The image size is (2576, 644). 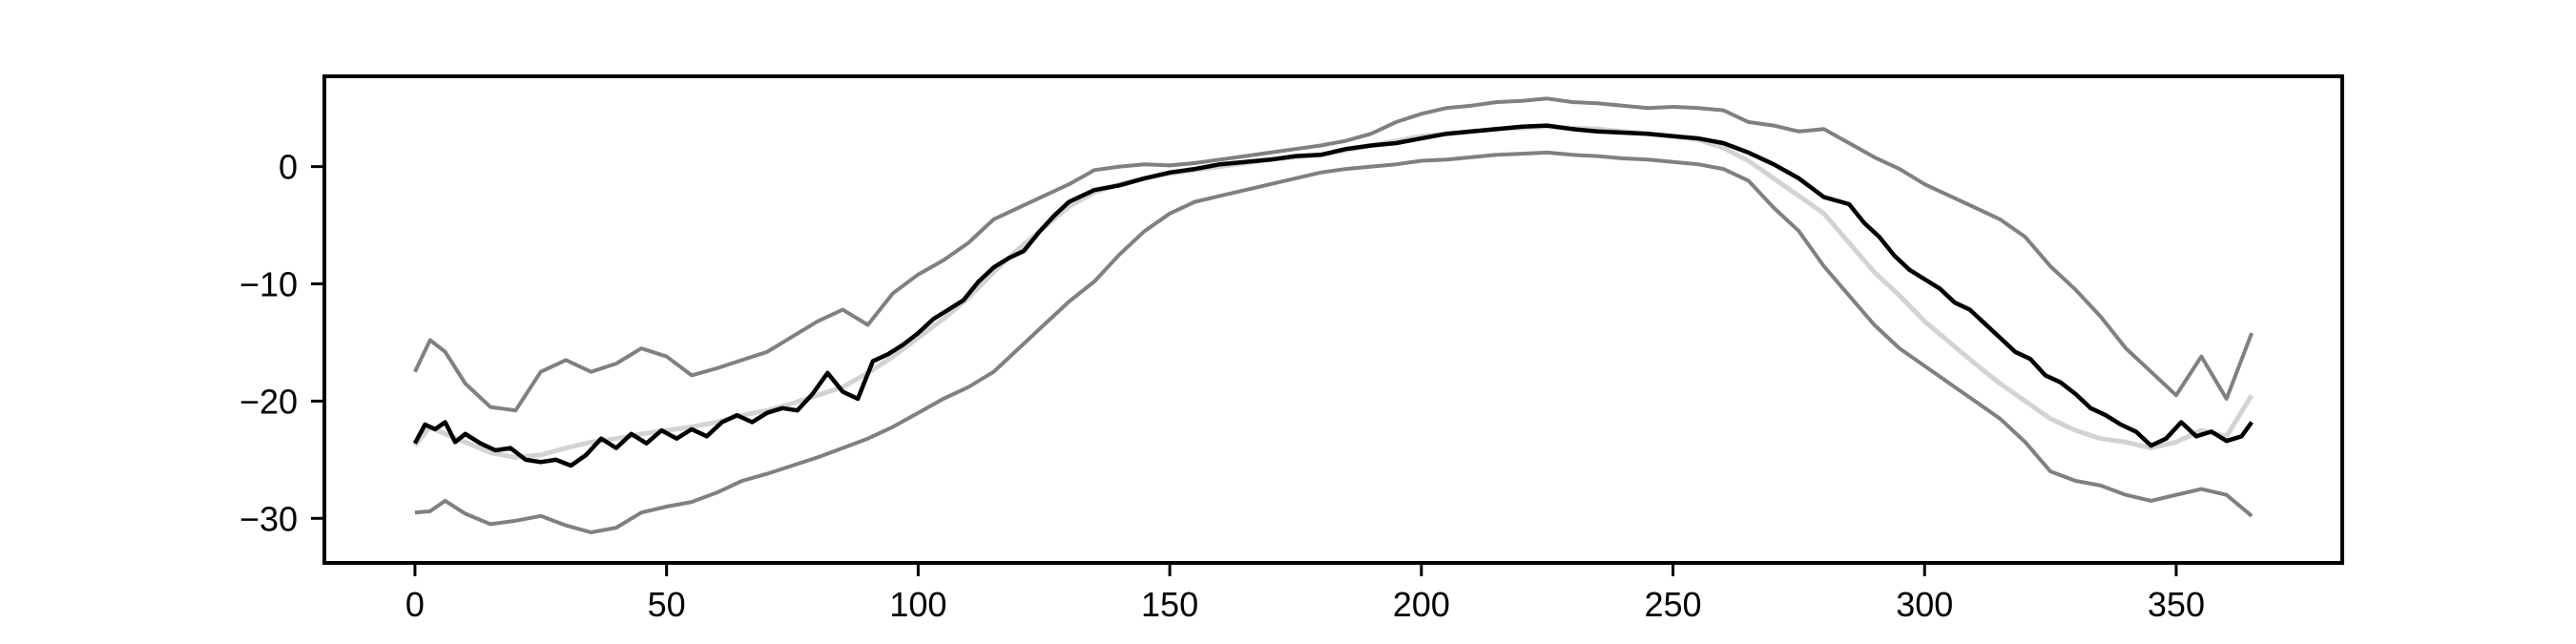 I want to click on x-tick-label: 200, so click(x=1421, y=604).